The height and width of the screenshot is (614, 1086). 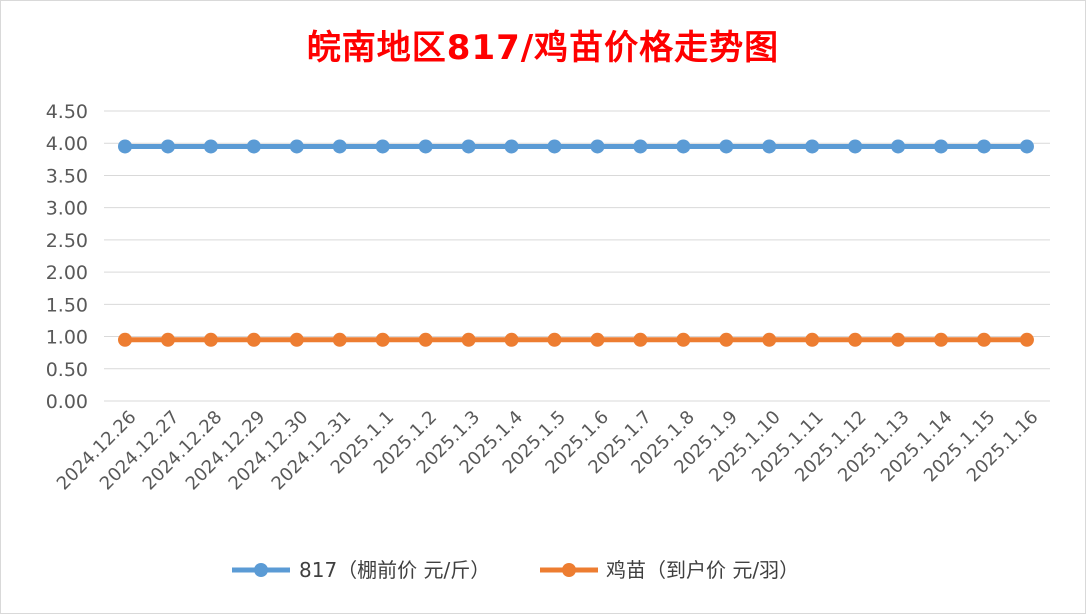 I want to click on legend-label: 鸡苗（到户价 元/羽）, so click(x=702, y=570).